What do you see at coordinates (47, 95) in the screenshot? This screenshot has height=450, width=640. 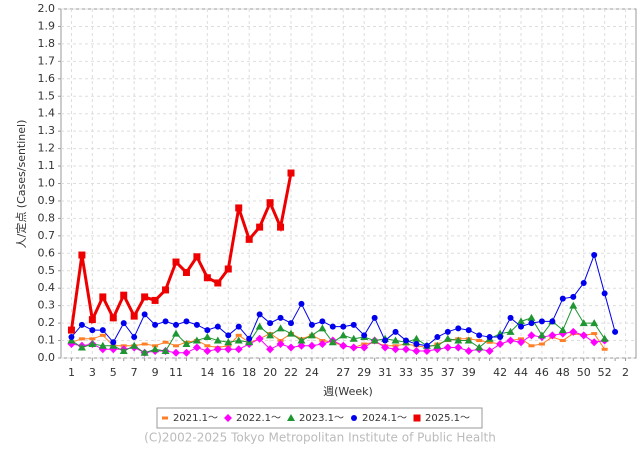 I see `y-tick-label: 1.5` at bounding box center [47, 95].